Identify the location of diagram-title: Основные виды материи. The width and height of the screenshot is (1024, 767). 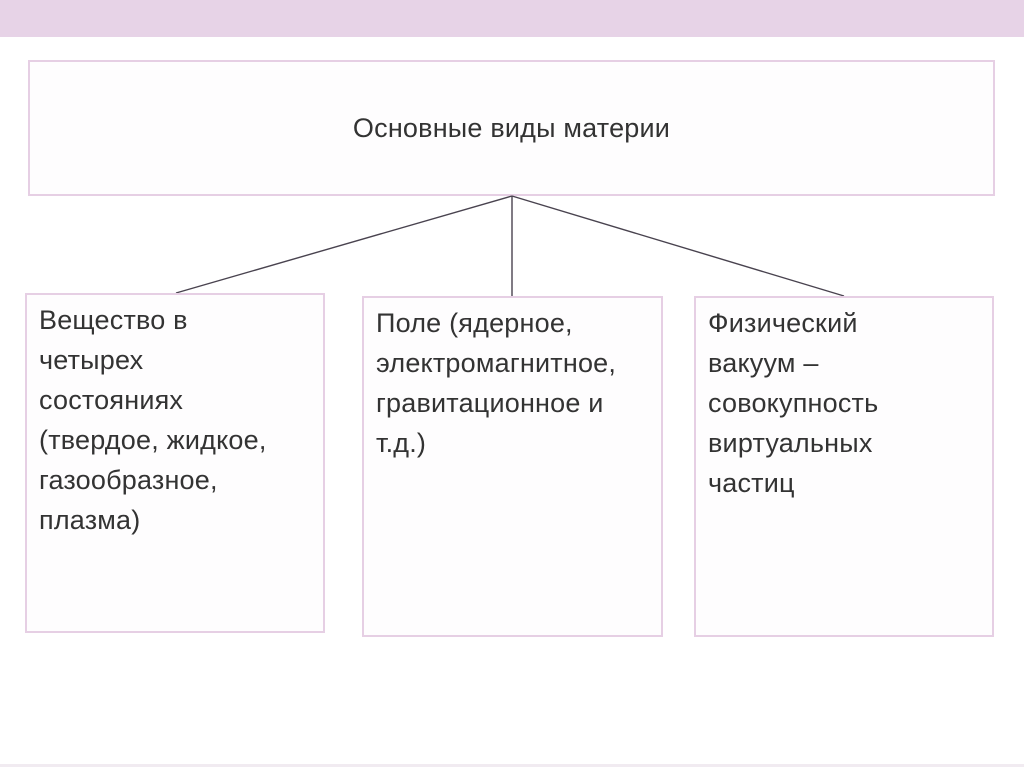
(511, 127).